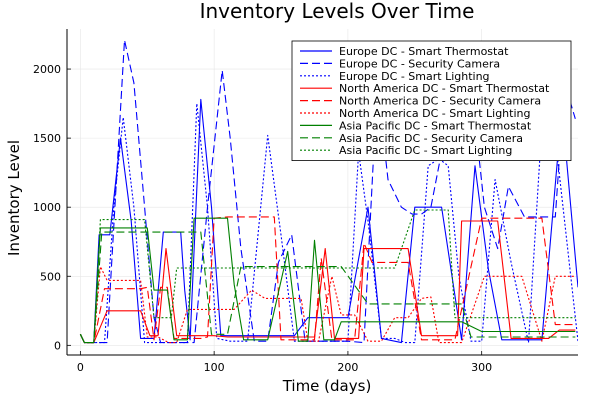 The height and width of the screenshot is (400, 600). What do you see at coordinates (444, 88) in the screenshot?
I see `legend-entry: North America DC - Smart Thermostat` at bounding box center [444, 88].